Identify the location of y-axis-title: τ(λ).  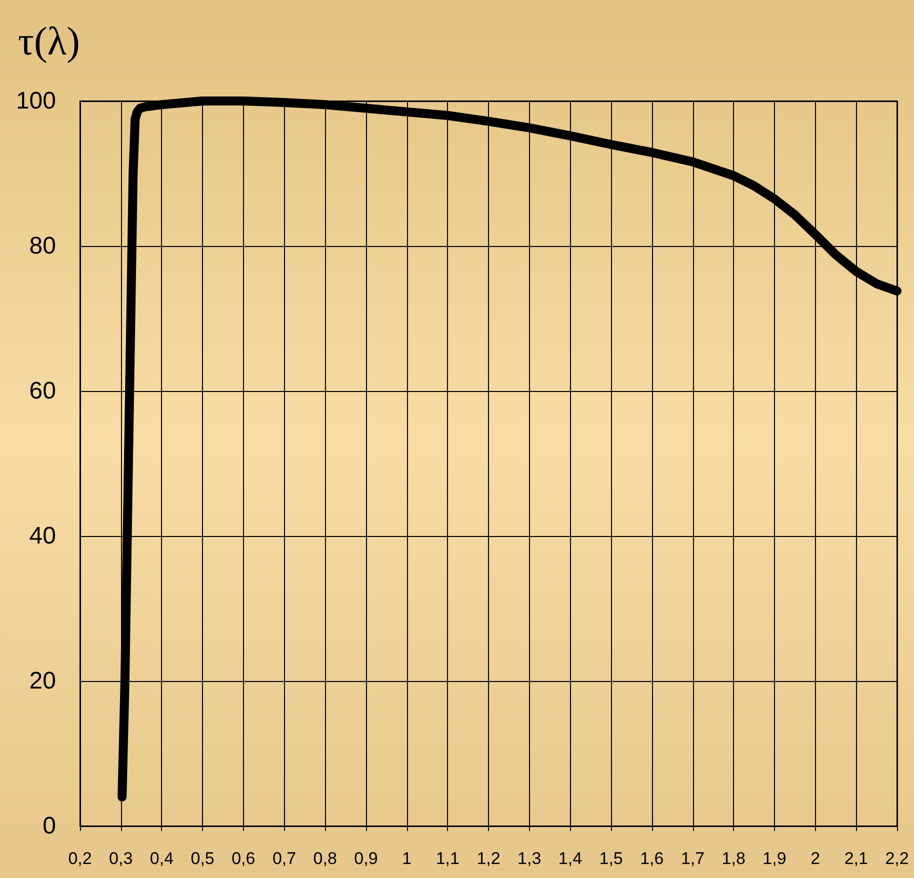
(49, 41).